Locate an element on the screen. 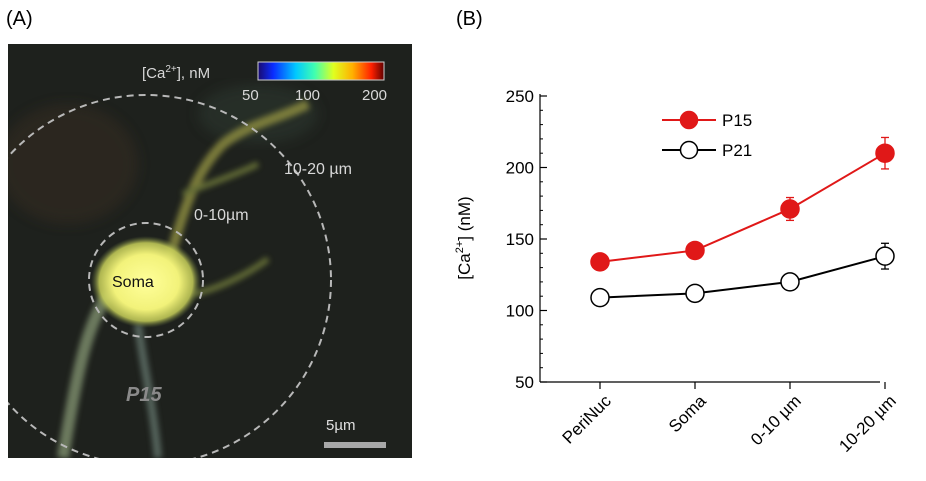 The width and height of the screenshot is (926, 481). panel-a-label: (A) is located at coordinates (19, 19).